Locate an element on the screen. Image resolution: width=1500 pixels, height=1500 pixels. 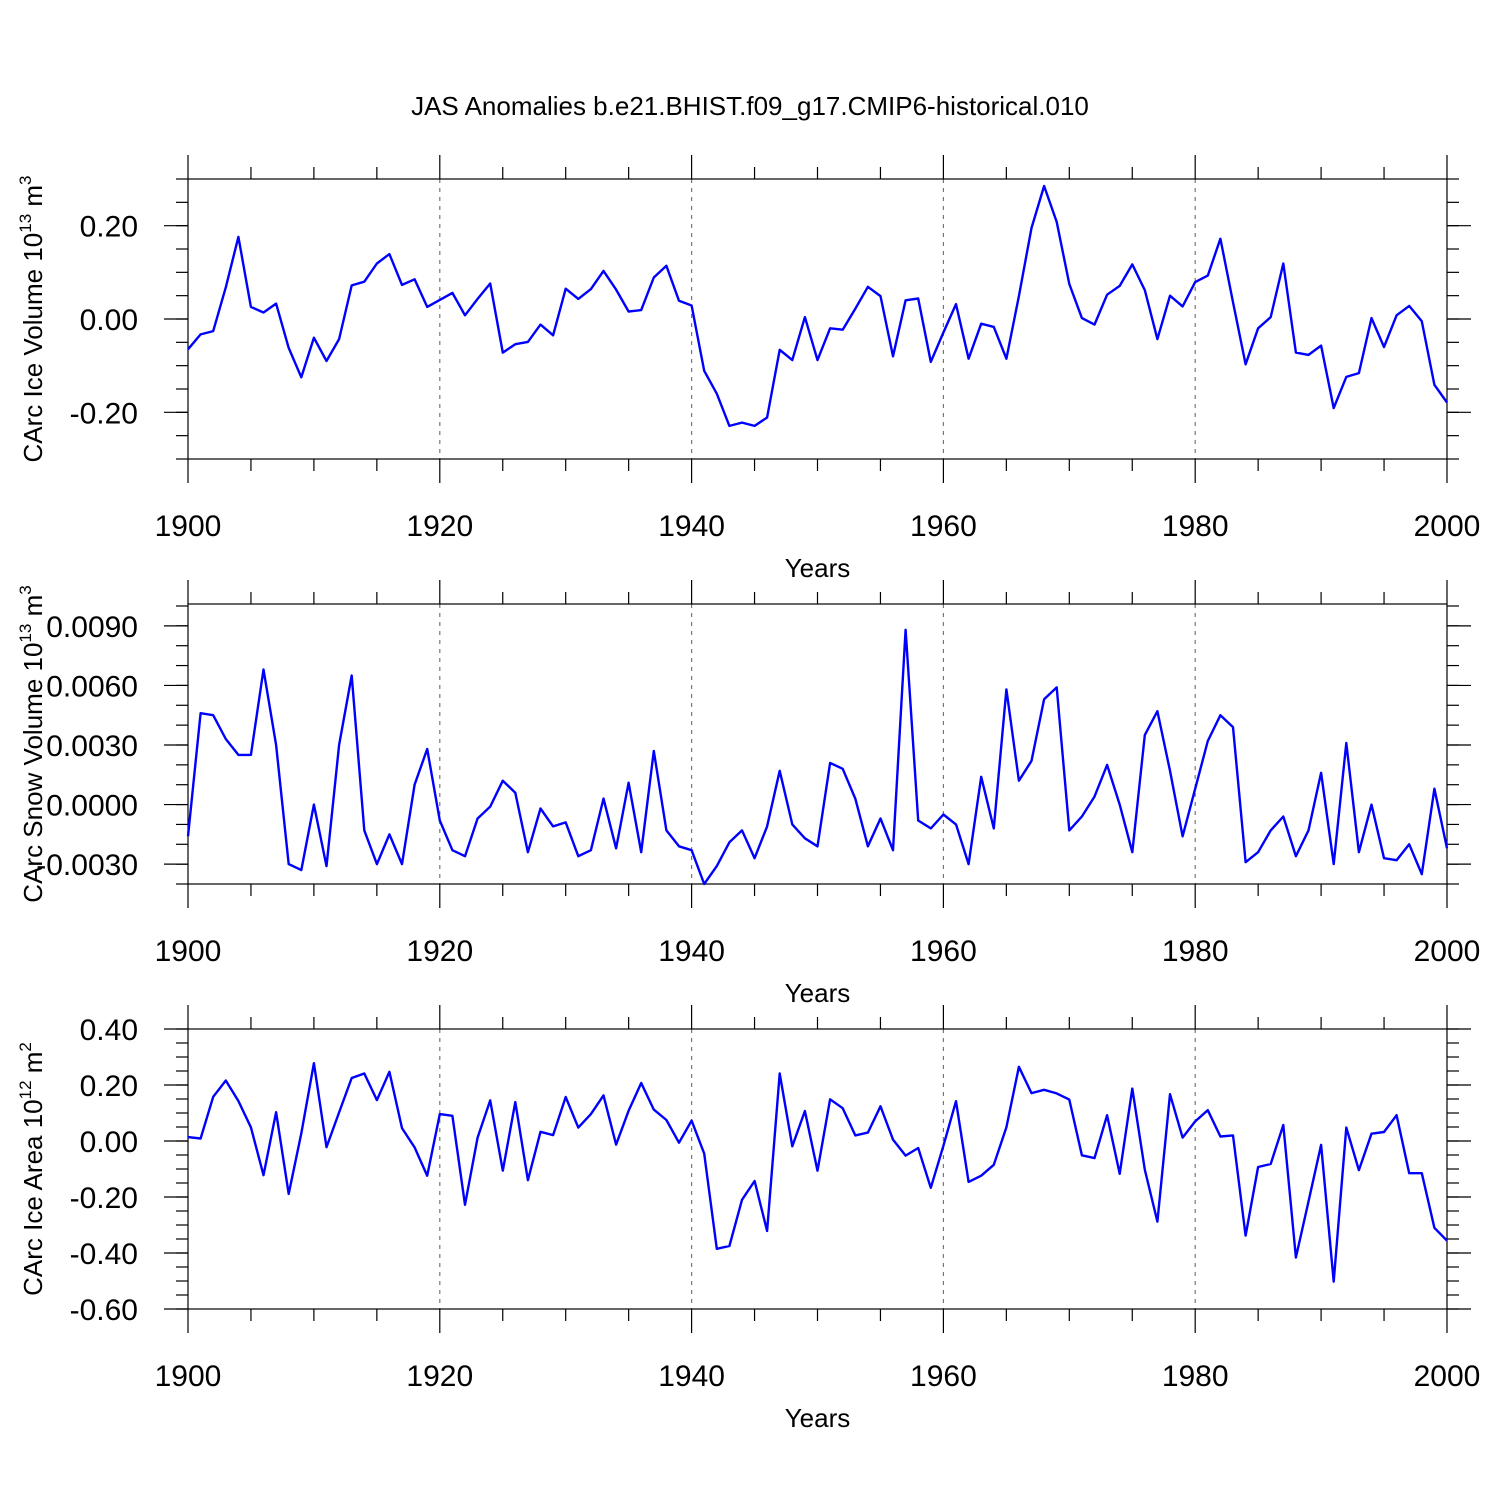
y-axis-title-superscript: 12 is located at coordinates (25, 1089).